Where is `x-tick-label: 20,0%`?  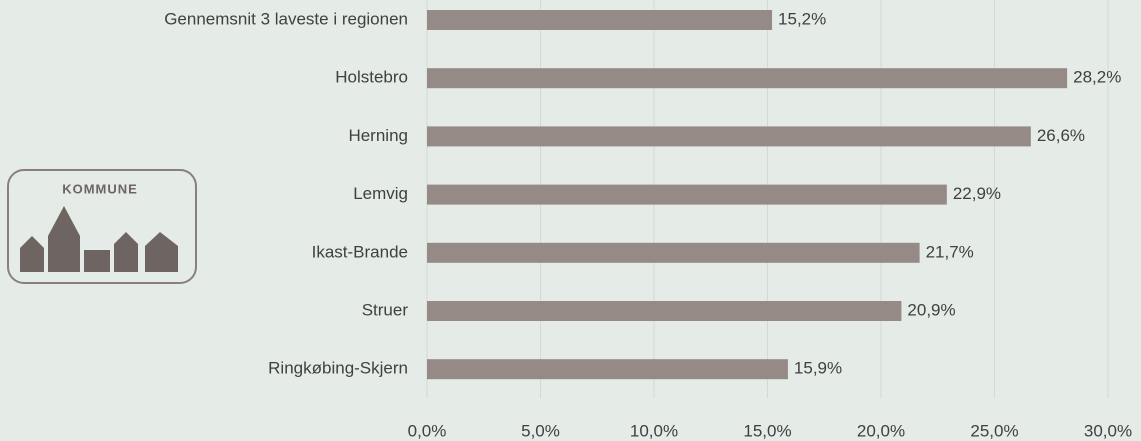 x-tick-label: 20,0% is located at coordinates (881, 430).